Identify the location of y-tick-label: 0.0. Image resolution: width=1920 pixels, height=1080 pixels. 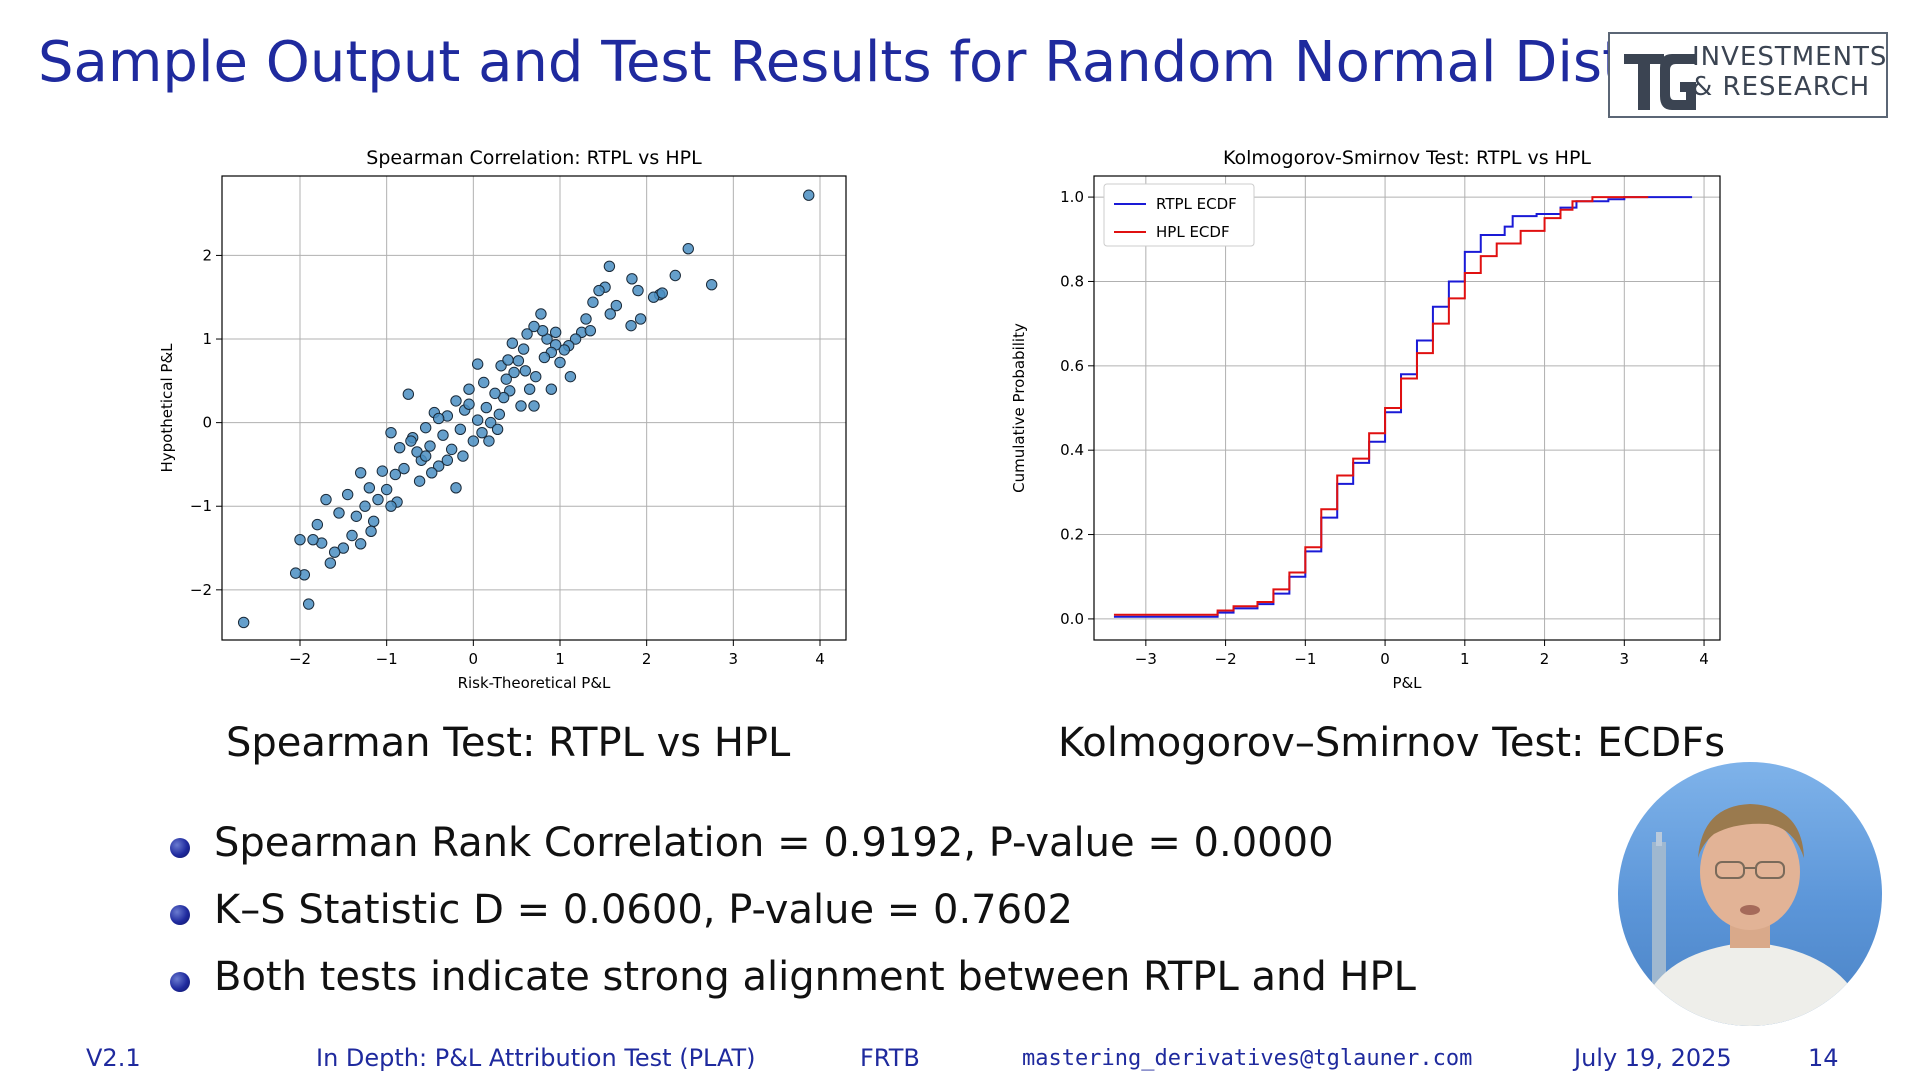
(1072, 619).